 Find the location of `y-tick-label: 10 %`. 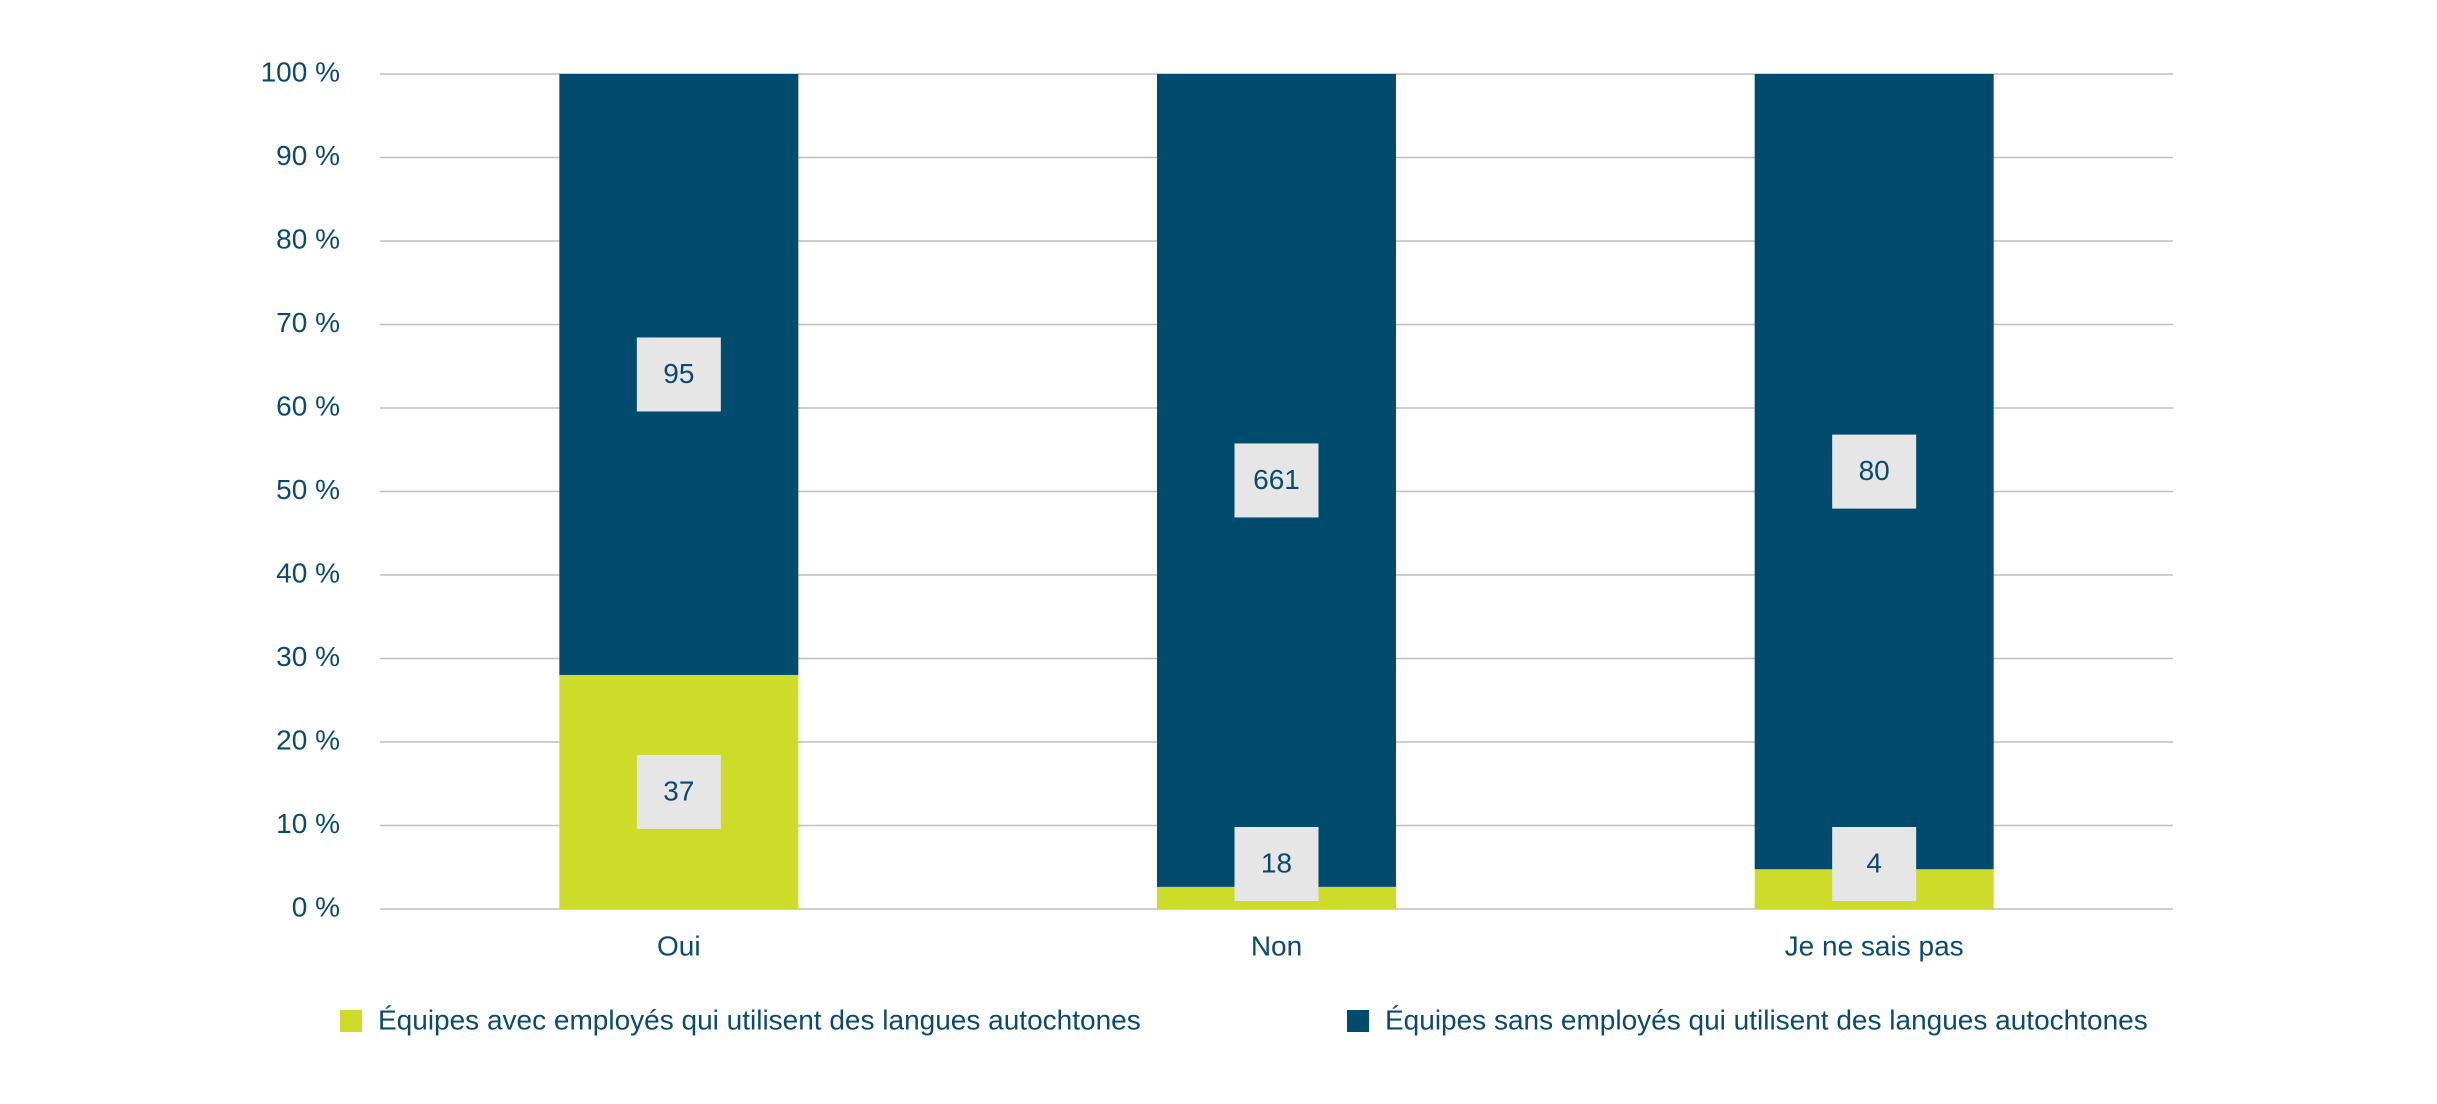

y-tick-label: 10 % is located at coordinates (308, 823).